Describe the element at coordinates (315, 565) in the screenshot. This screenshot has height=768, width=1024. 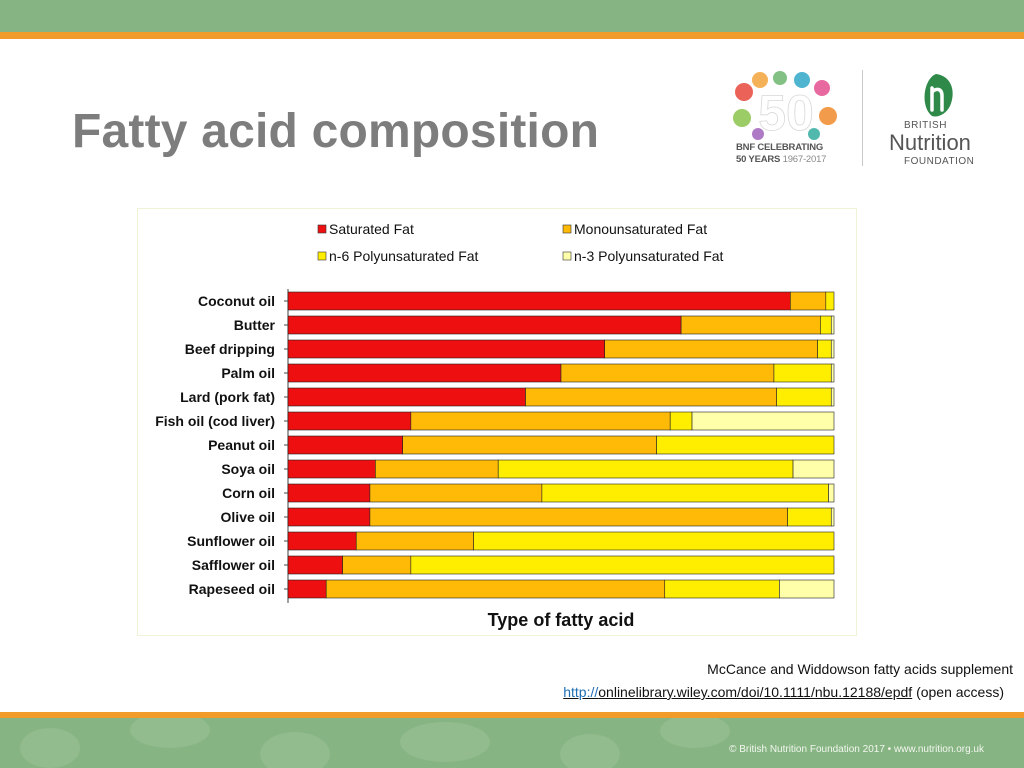
I see `bar-safflower-oil-saturated-fat` at that location.